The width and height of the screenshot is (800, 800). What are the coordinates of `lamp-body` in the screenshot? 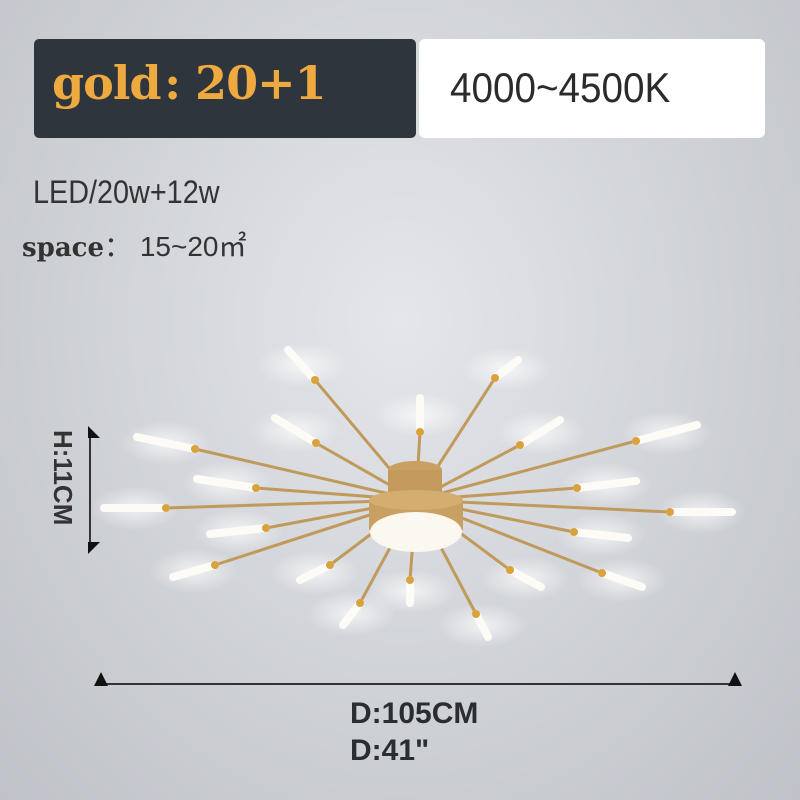 It's located at (416, 506).